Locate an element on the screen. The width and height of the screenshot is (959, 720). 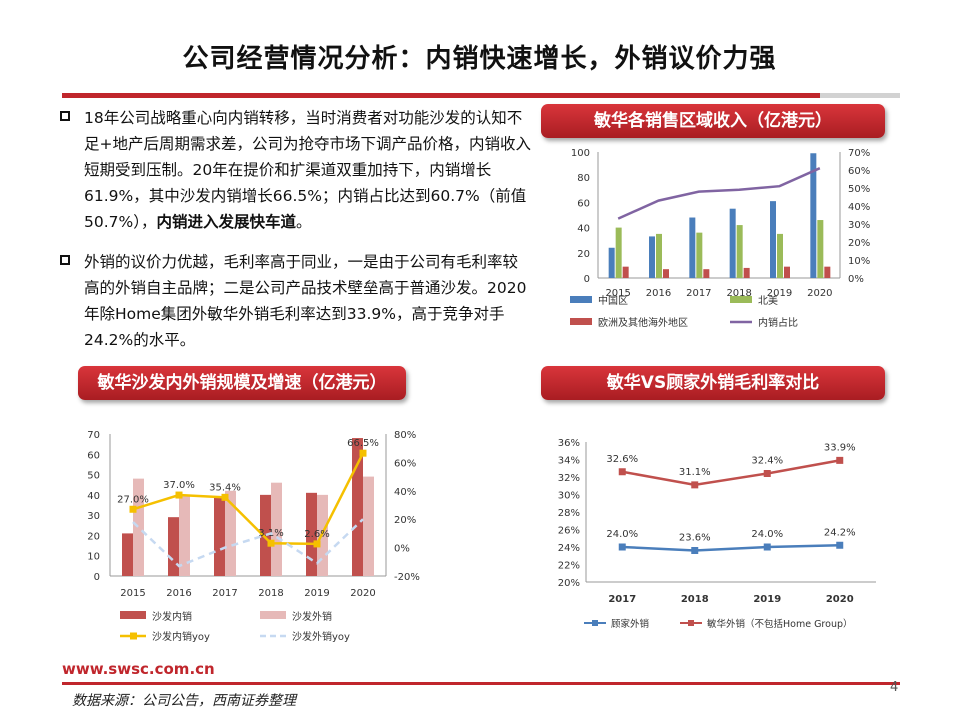
legend-label: 敏华外销（不包括Home Group） is located at coordinates (780, 624).